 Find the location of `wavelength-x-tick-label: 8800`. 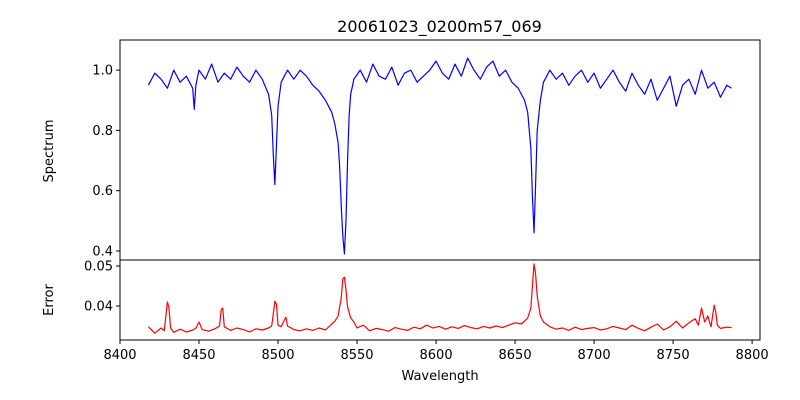

wavelength-x-tick-label: 8800 is located at coordinates (752, 355).